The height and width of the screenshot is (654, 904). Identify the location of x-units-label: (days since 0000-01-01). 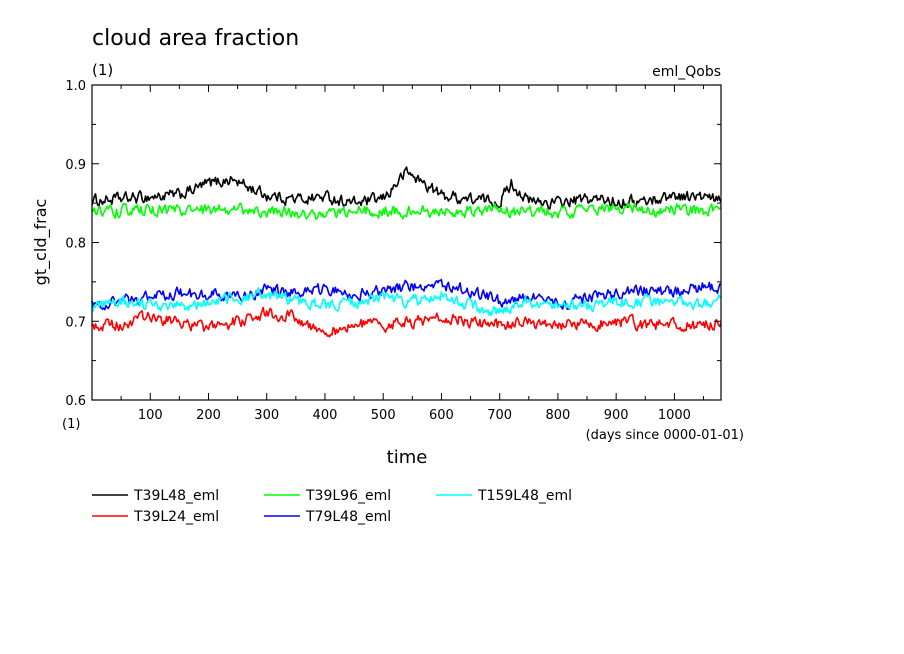
(665, 435).